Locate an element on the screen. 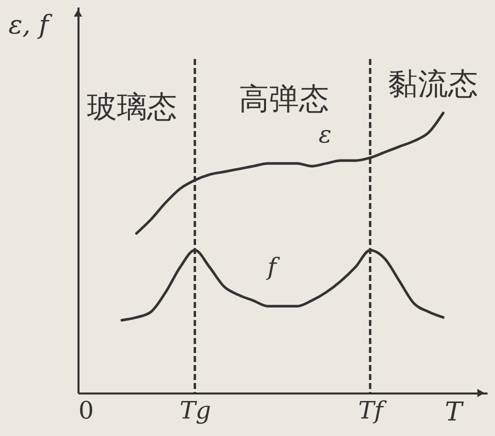 The image size is (495, 436). x-axis-title: T is located at coordinates (454, 413).